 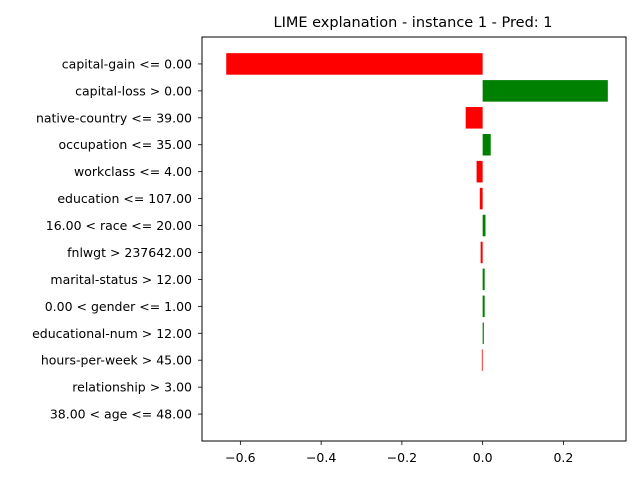 I want to click on y-tick-label: hours-per-week > 45.00, so click(x=116, y=360).